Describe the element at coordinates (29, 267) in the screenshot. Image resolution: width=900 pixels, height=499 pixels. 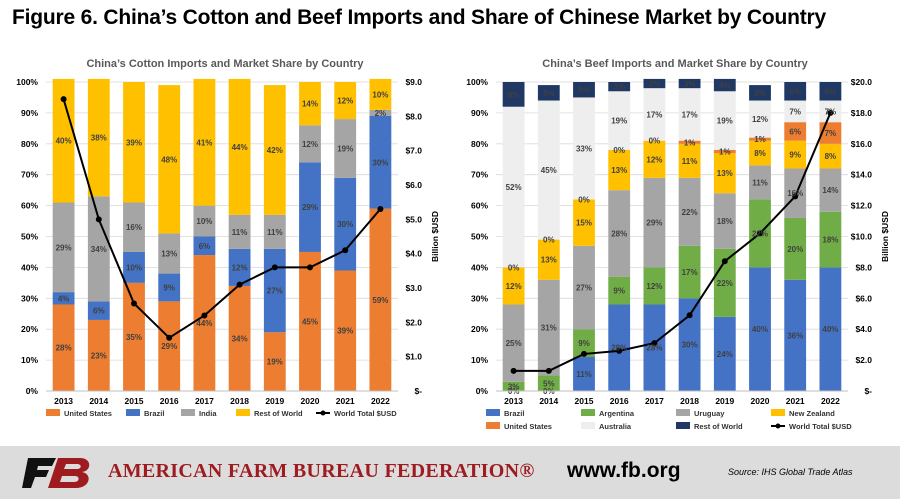
I see `cotton-y-left-tick: 40%` at that location.